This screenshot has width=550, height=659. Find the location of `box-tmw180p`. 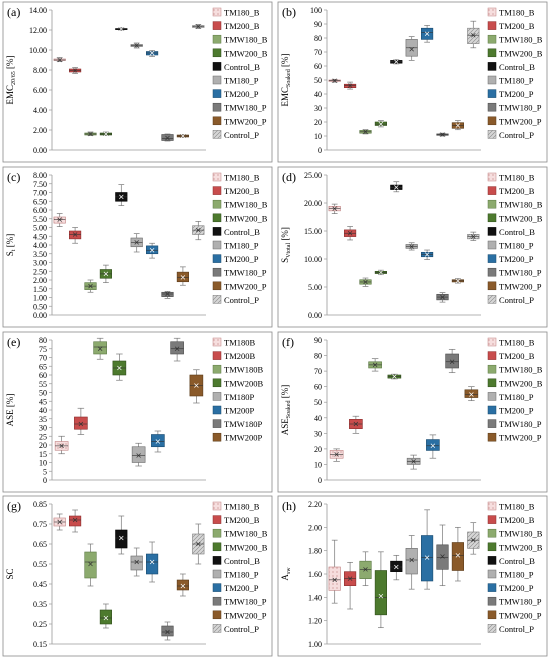

box-tmw180p is located at coordinates (177, 349).